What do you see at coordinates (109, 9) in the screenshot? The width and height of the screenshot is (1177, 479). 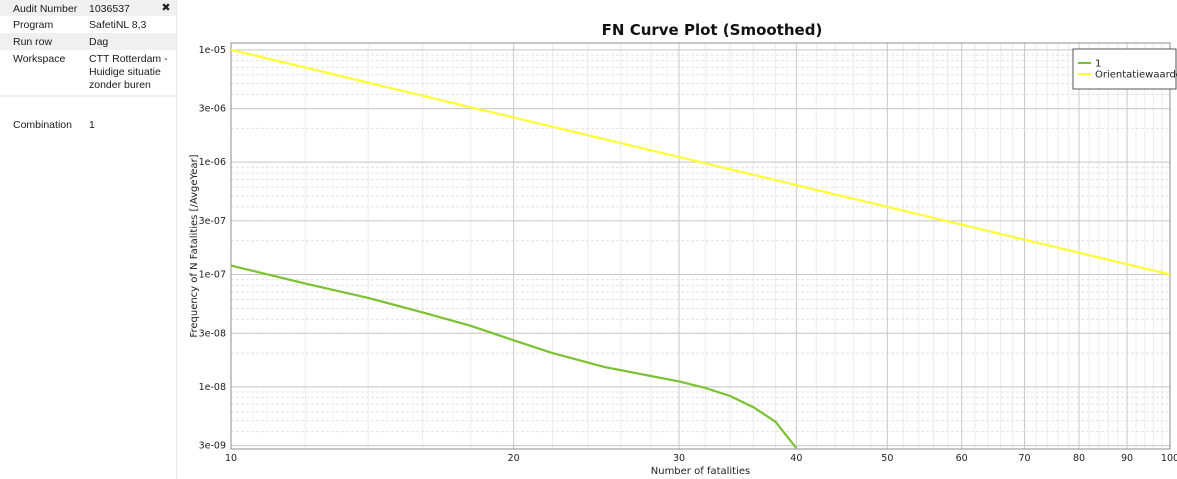 I see `property-value: 1036537` at bounding box center [109, 9].